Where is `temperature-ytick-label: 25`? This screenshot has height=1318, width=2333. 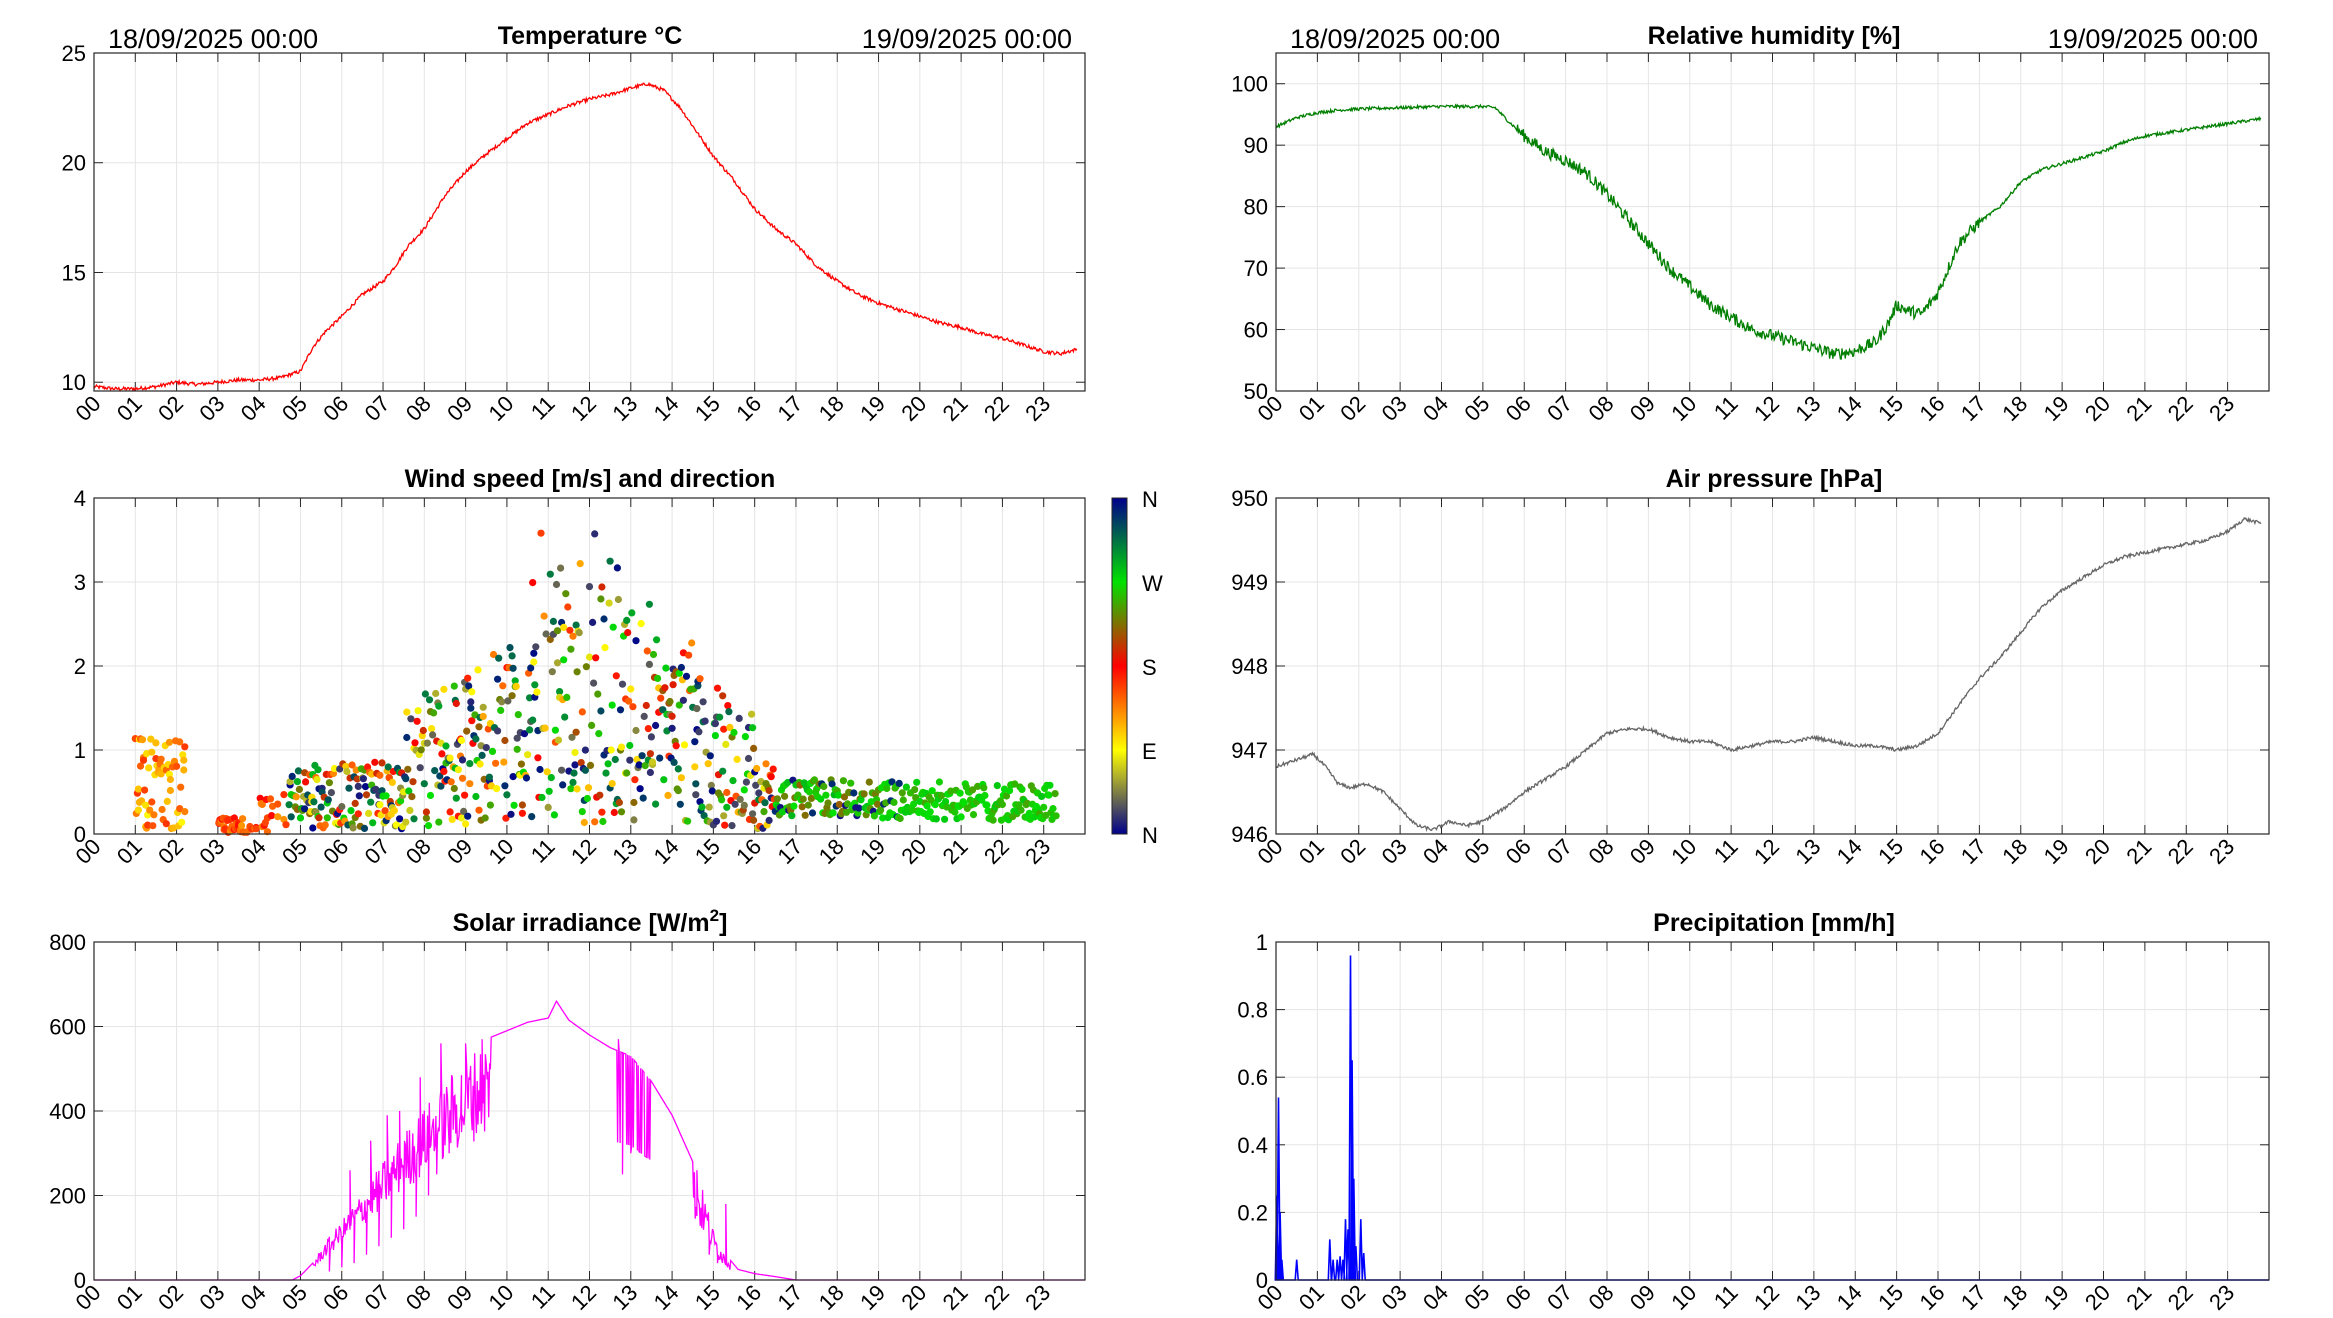 temperature-ytick-label: 25 is located at coordinates (74, 53).